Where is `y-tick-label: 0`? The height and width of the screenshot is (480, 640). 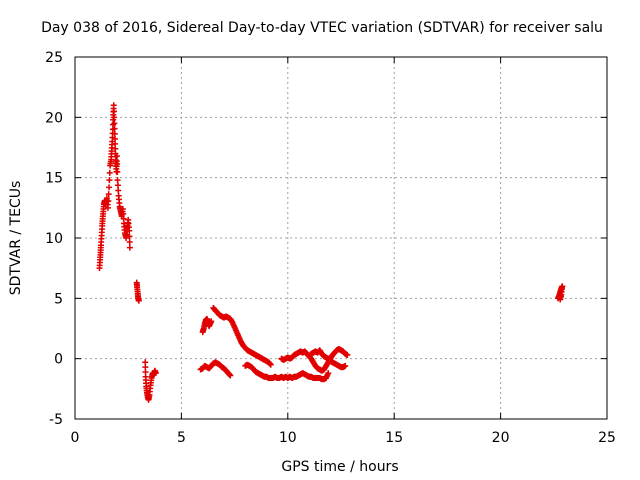
y-tick-label: 0 is located at coordinates (58, 360).